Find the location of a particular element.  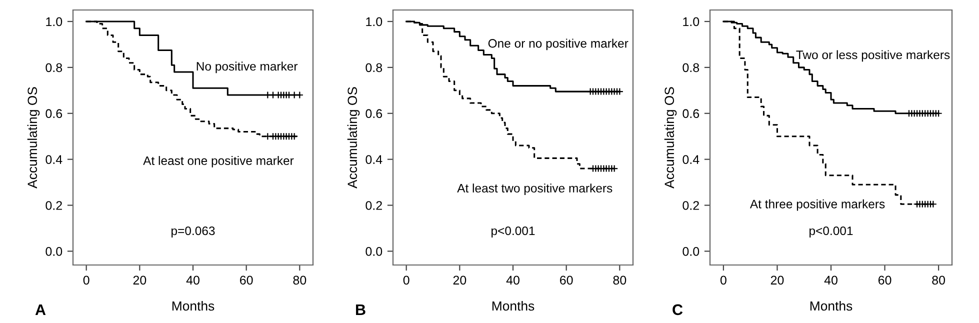

annotation: At least two positive markers is located at coordinates (534, 189).